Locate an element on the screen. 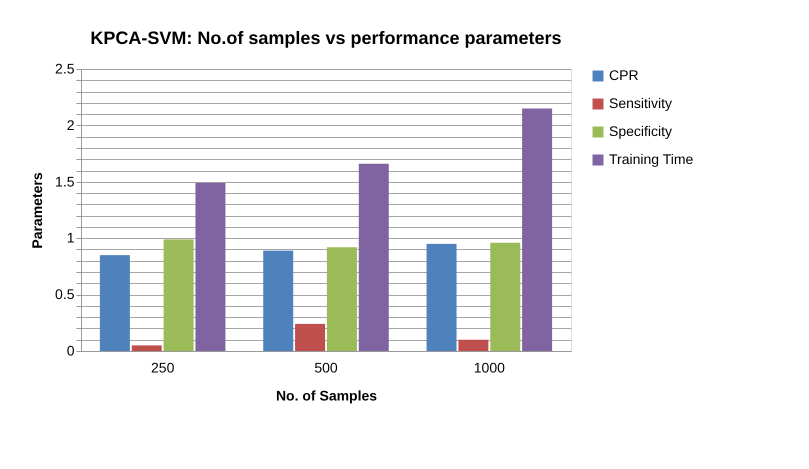  y-tick-label: 2 is located at coordinates (70, 124).